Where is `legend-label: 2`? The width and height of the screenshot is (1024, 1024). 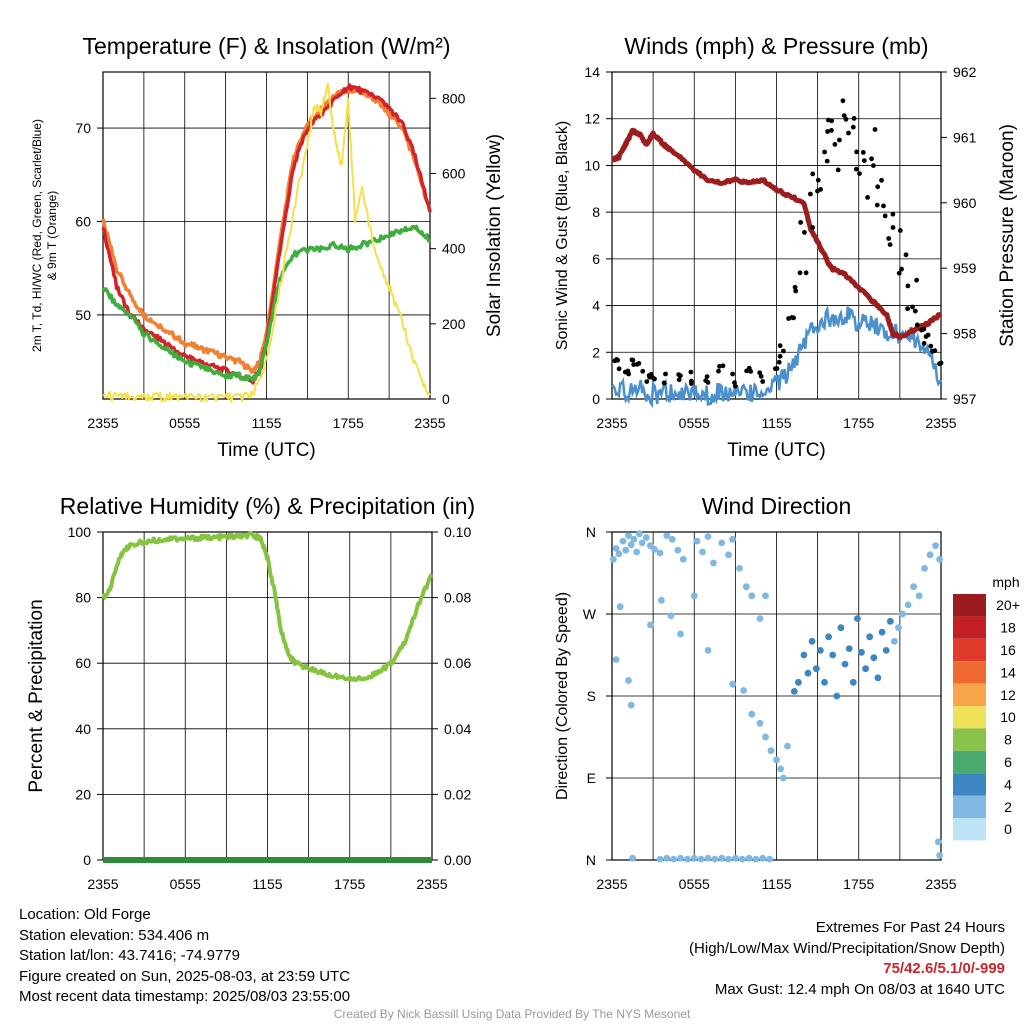
legend-label: 2 is located at coordinates (1008, 807).